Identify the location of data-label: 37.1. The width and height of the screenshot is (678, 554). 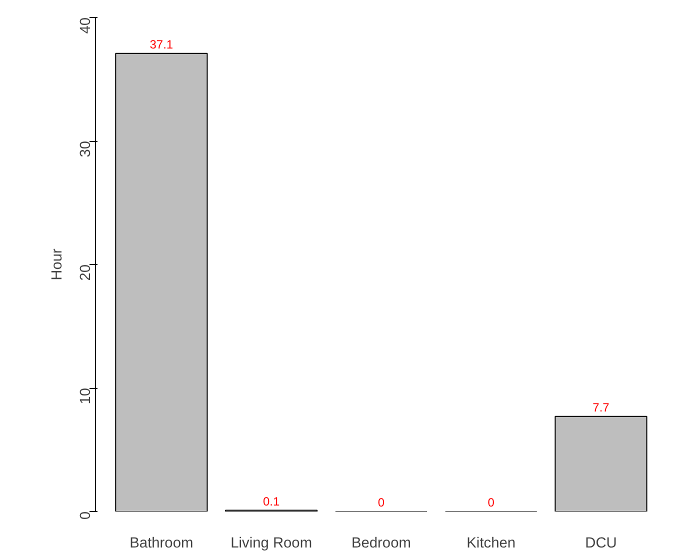
(162, 44).